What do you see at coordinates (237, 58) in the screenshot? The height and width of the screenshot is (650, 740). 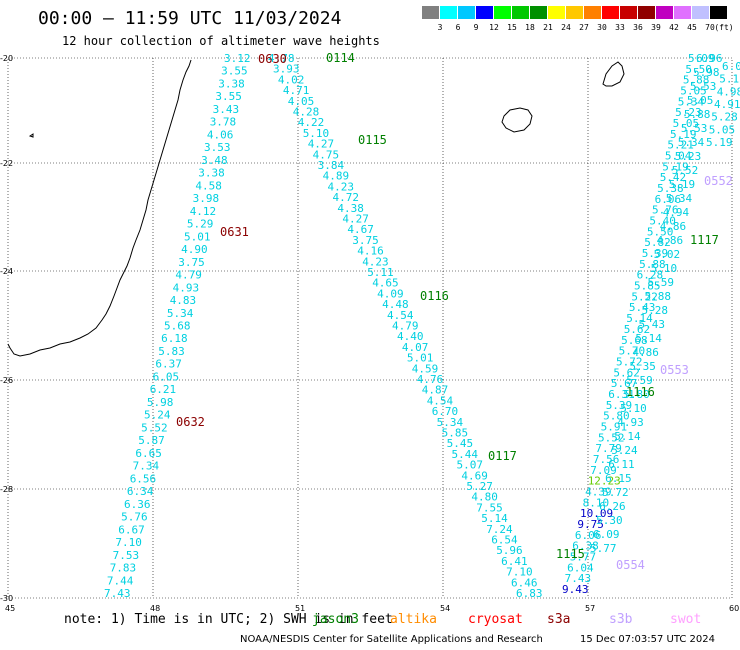 I see `track-0630-value: 3.12` at bounding box center [237, 58].